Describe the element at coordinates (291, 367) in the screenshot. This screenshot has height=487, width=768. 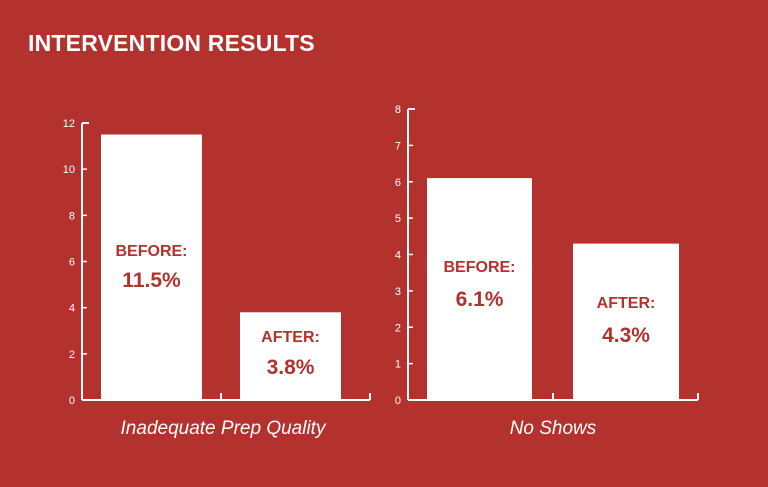
I see `bar-value-label: 3.8%` at that location.